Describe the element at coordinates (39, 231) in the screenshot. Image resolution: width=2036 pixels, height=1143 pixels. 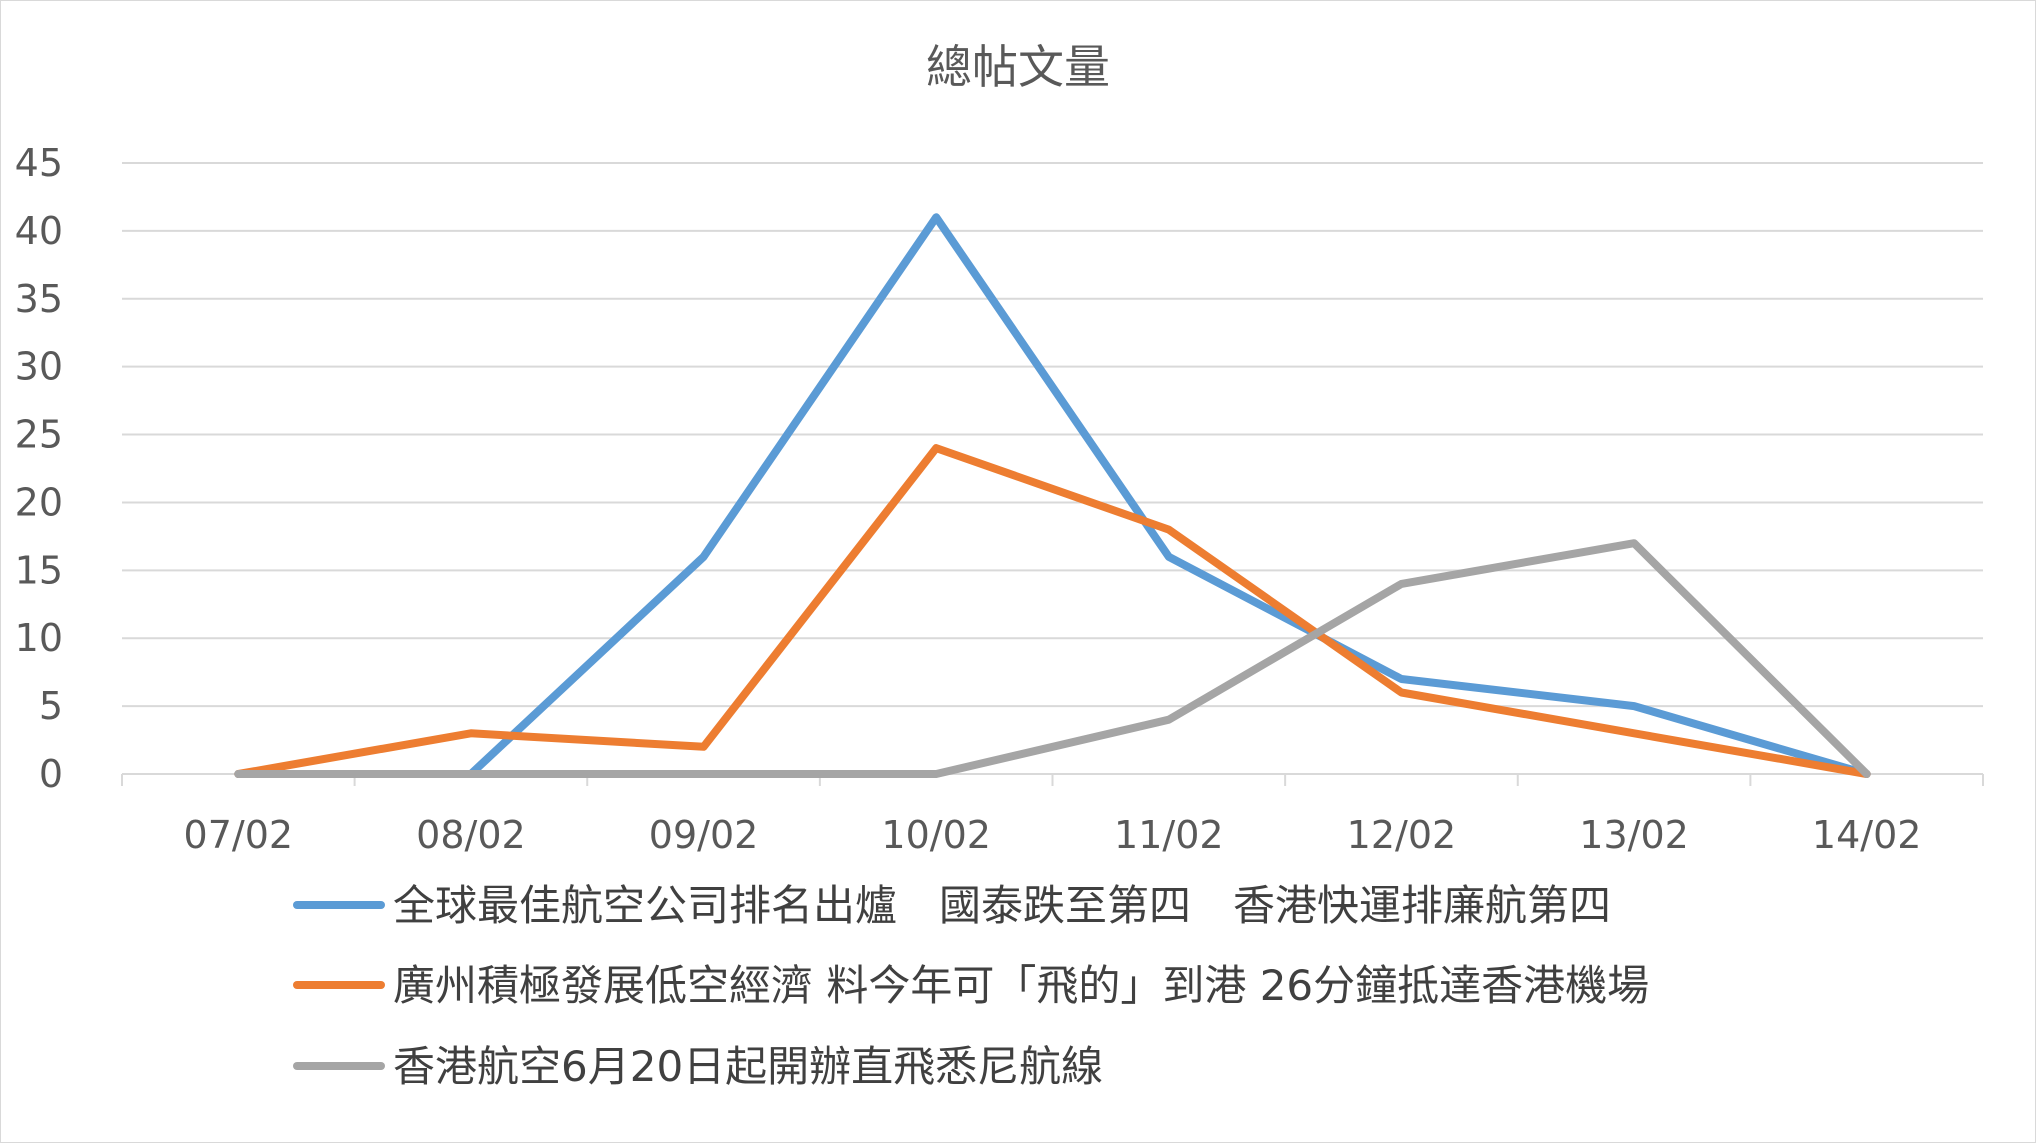
I see `y-tick-label: 40` at that location.